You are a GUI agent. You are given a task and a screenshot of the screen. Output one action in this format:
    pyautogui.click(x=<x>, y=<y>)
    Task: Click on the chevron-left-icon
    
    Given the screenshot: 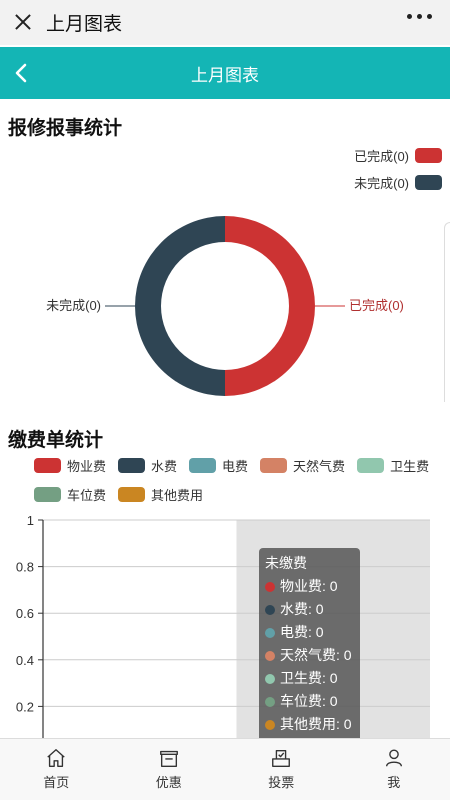 What is the action you would take?
    pyautogui.click(x=22, y=73)
    